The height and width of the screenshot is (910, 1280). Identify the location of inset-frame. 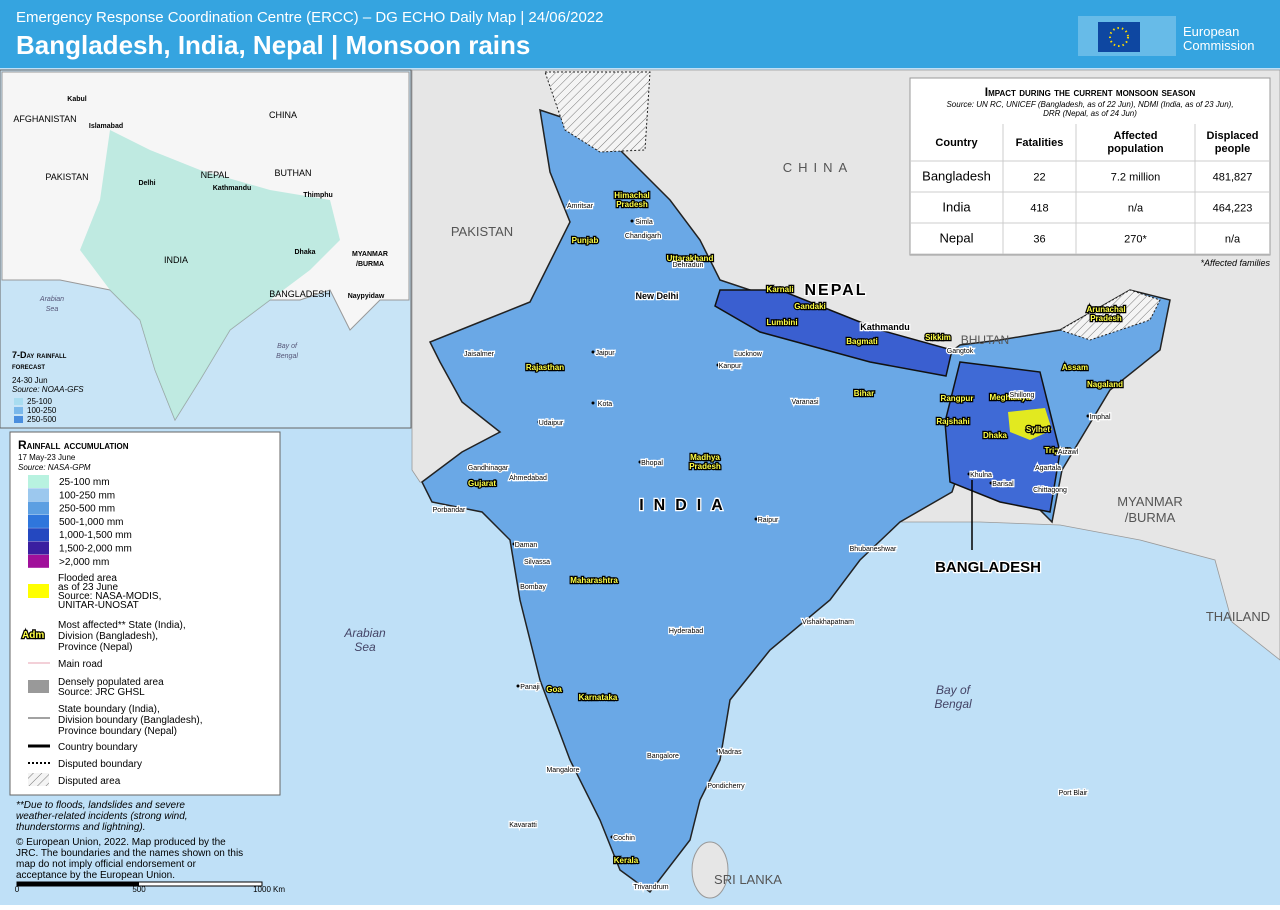
(206, 249).